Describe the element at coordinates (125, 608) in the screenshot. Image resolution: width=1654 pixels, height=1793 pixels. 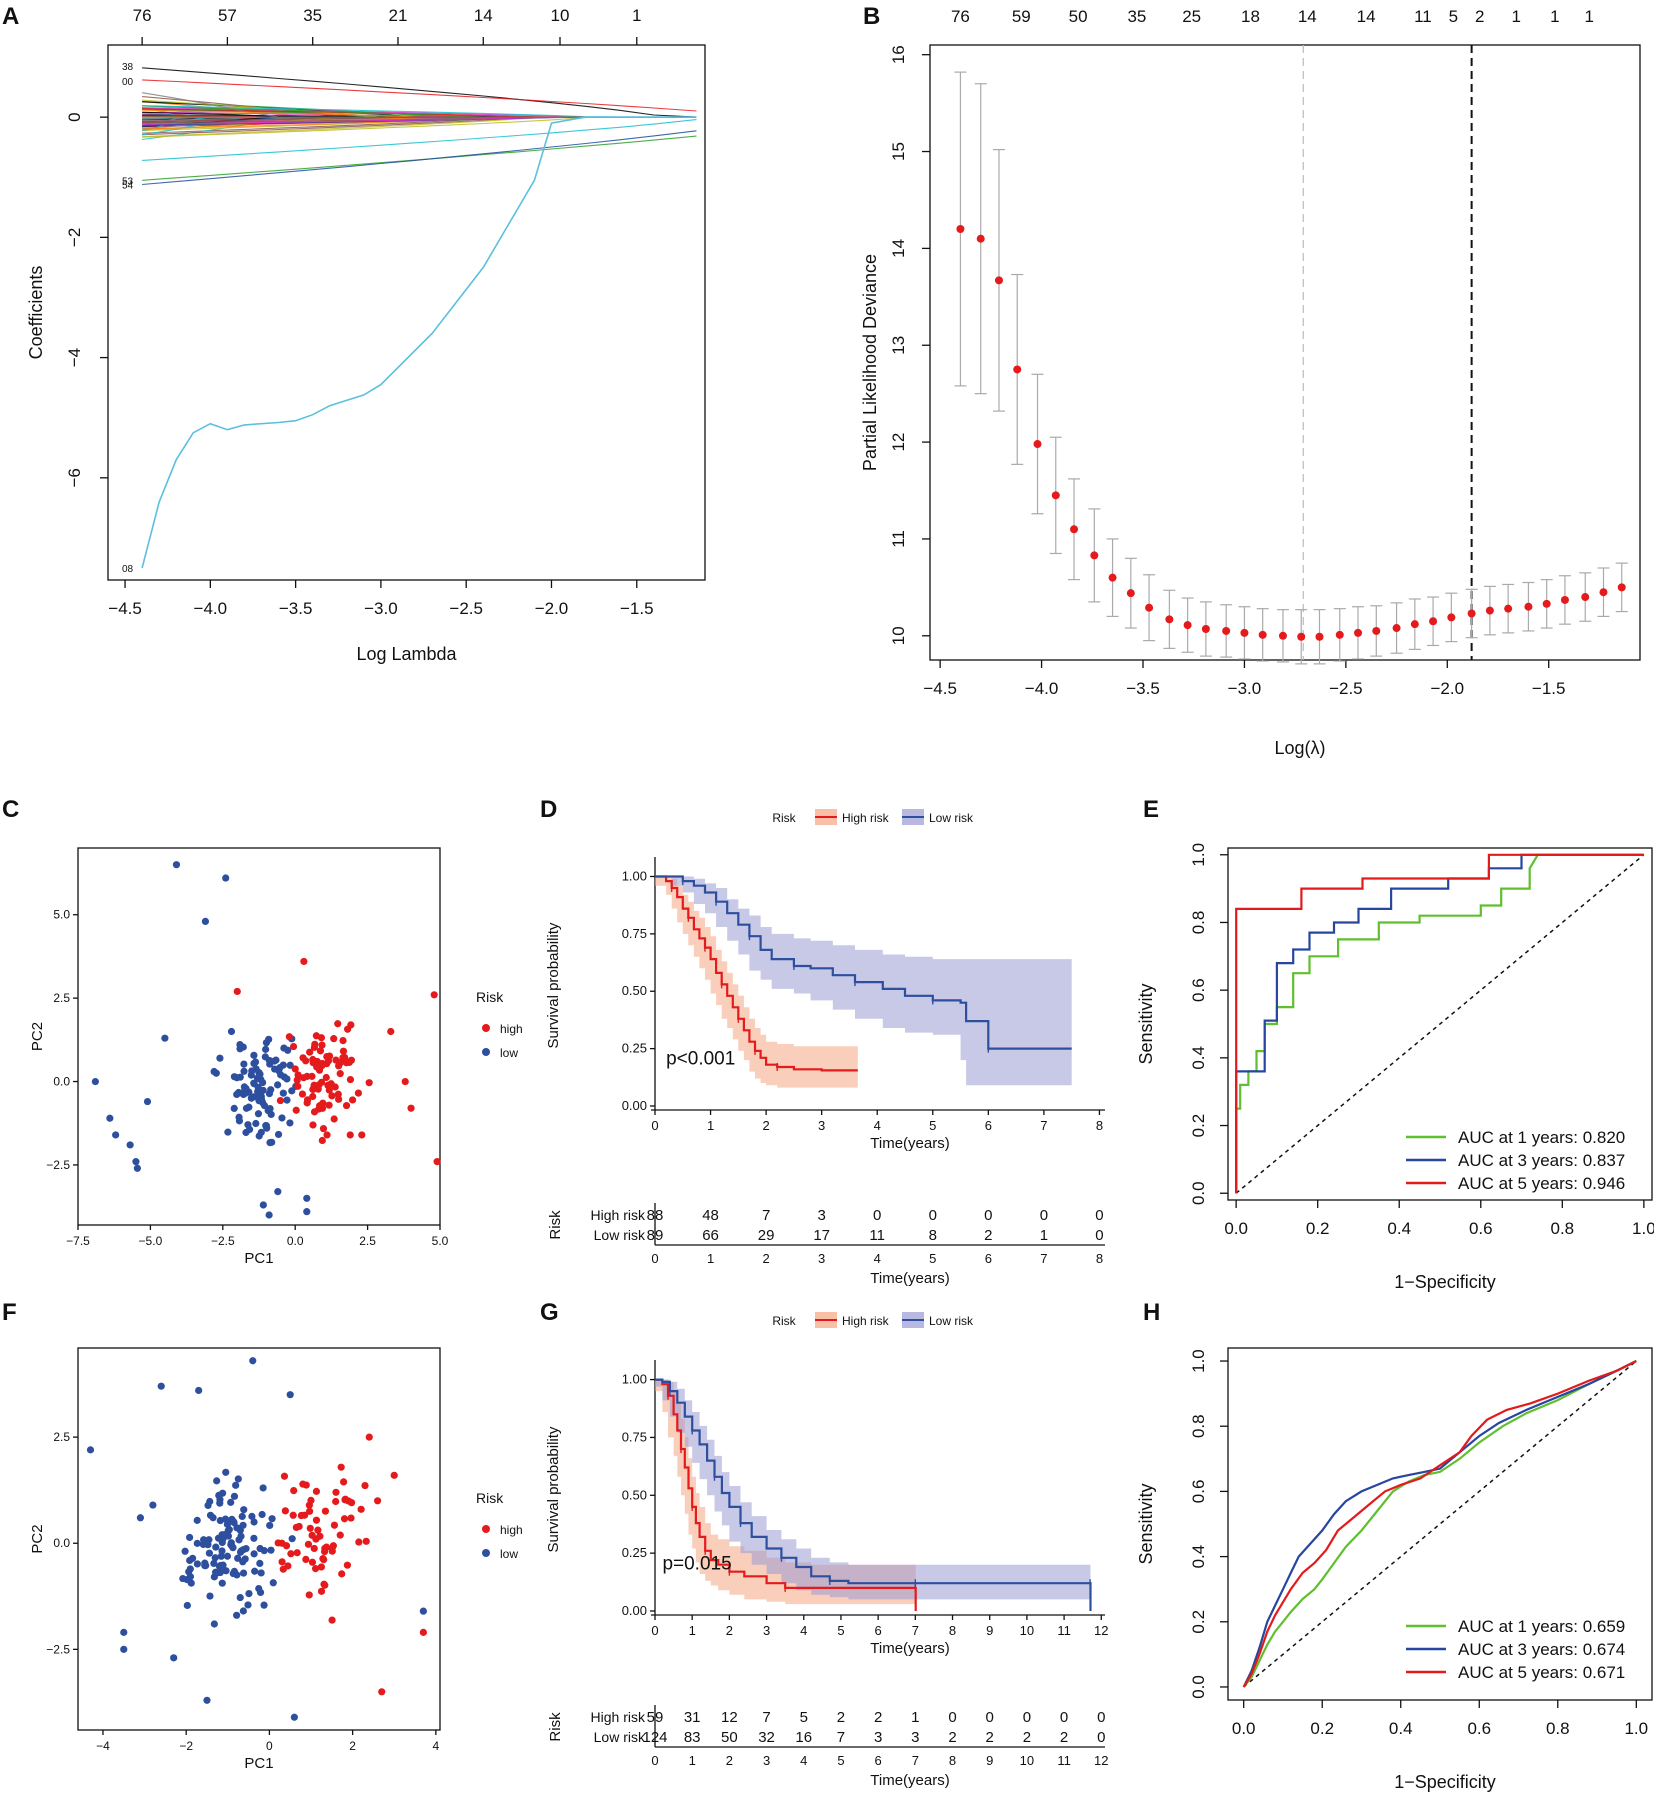
I see `x-tick-label: −4.5` at that location.